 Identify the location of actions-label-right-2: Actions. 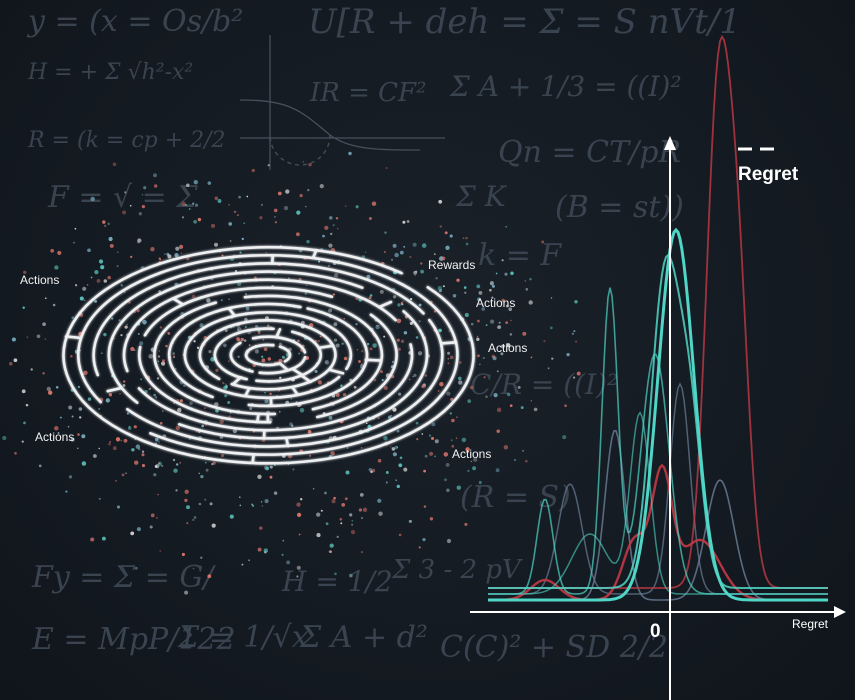
(508, 348).